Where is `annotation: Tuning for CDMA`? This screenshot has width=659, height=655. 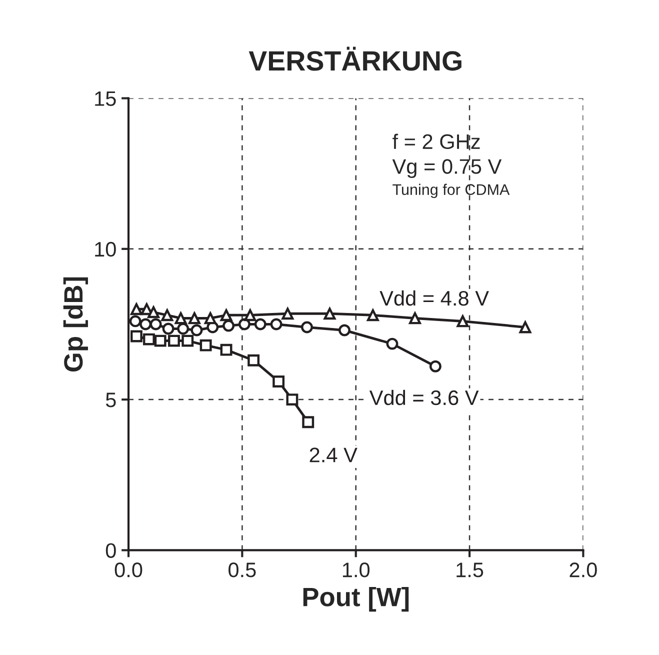
annotation: Tuning for CDMA is located at coordinates (451, 191).